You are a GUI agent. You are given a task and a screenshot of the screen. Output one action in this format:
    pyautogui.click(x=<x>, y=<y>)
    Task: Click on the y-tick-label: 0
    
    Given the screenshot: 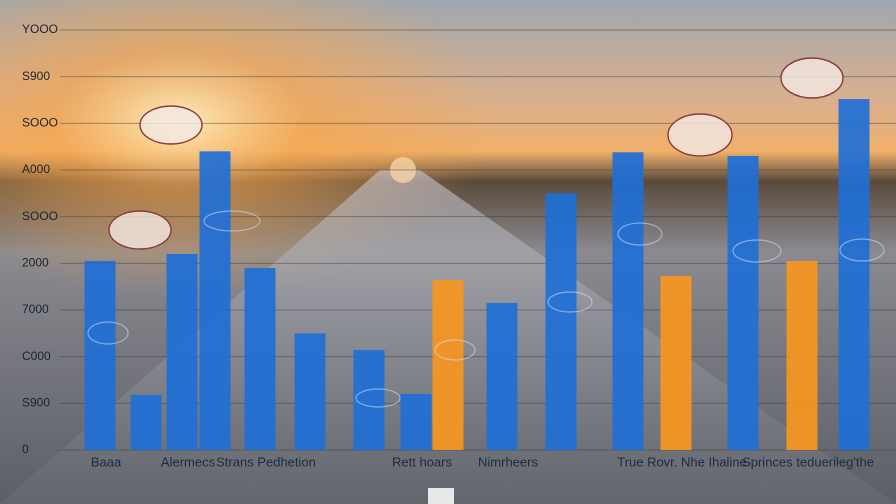 What is the action you would take?
    pyautogui.click(x=25, y=449)
    